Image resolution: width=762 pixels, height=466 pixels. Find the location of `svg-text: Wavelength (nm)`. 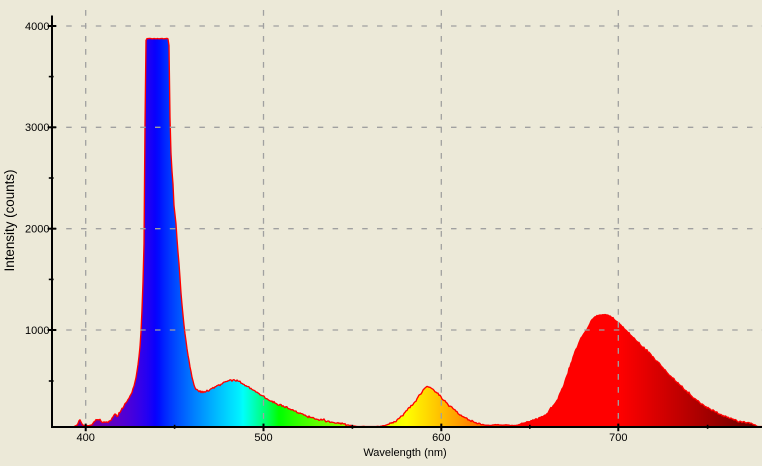

svg-text: Wavelength (nm) is located at coordinates (404, 453).